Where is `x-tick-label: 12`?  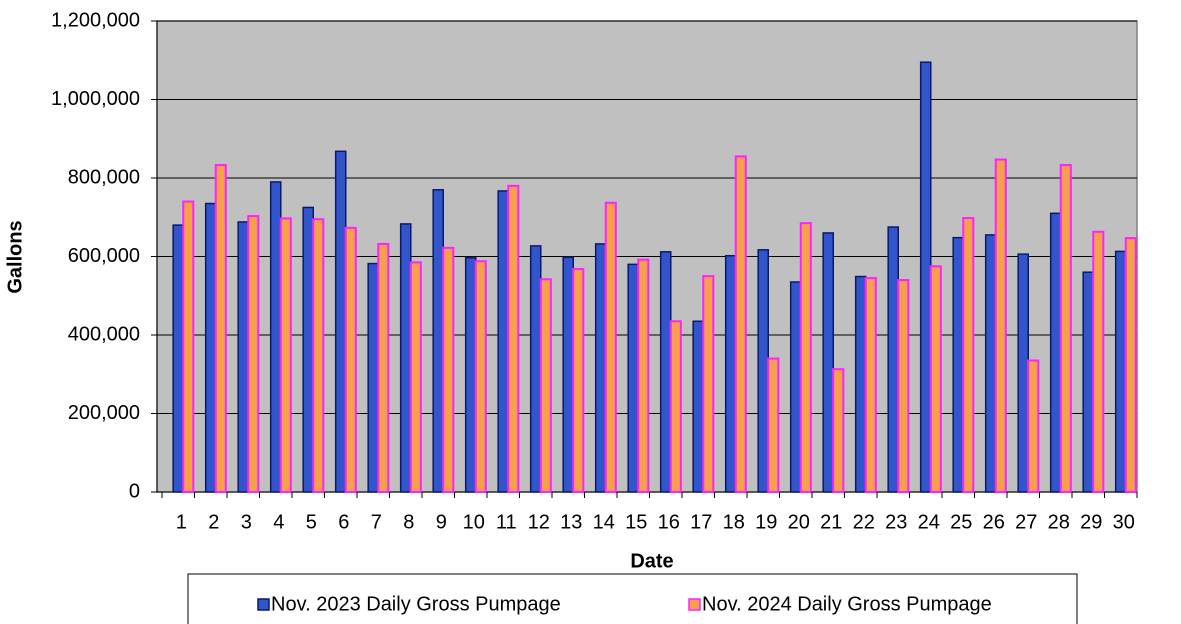 x-tick-label: 12 is located at coordinates (539, 522).